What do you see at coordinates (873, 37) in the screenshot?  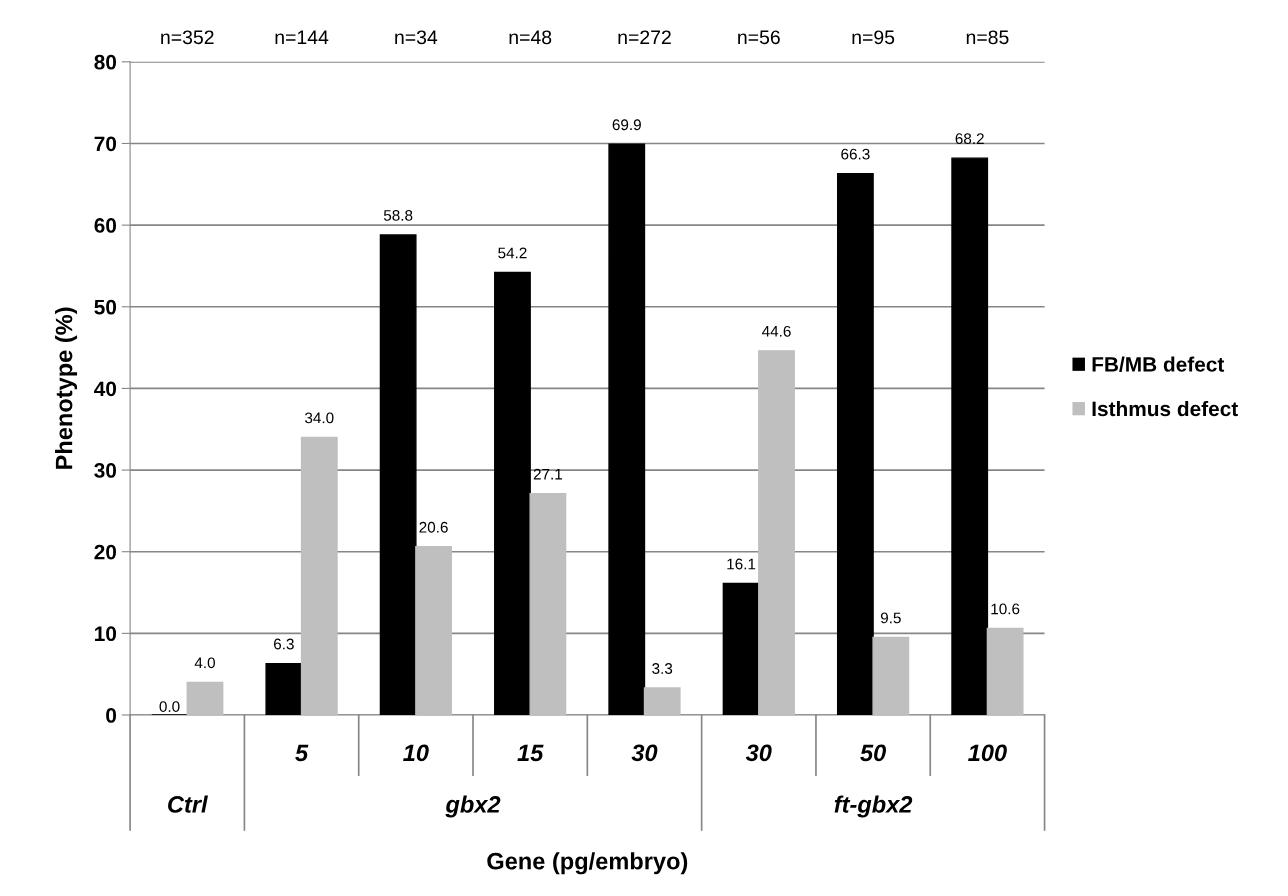 I see `text: n=95` at bounding box center [873, 37].